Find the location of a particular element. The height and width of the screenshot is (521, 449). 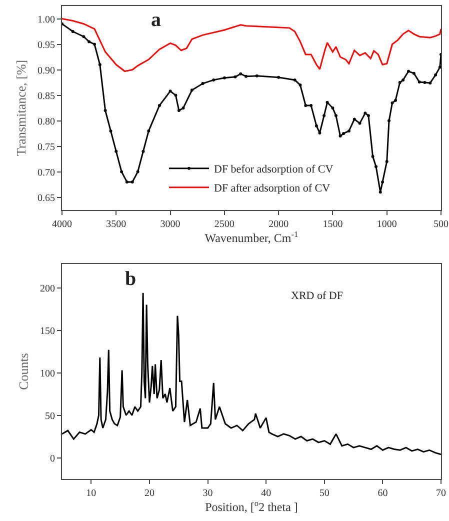

x-axis-title: Wavenumber, Cm$^{-1}$ is located at coordinates (251, 238).